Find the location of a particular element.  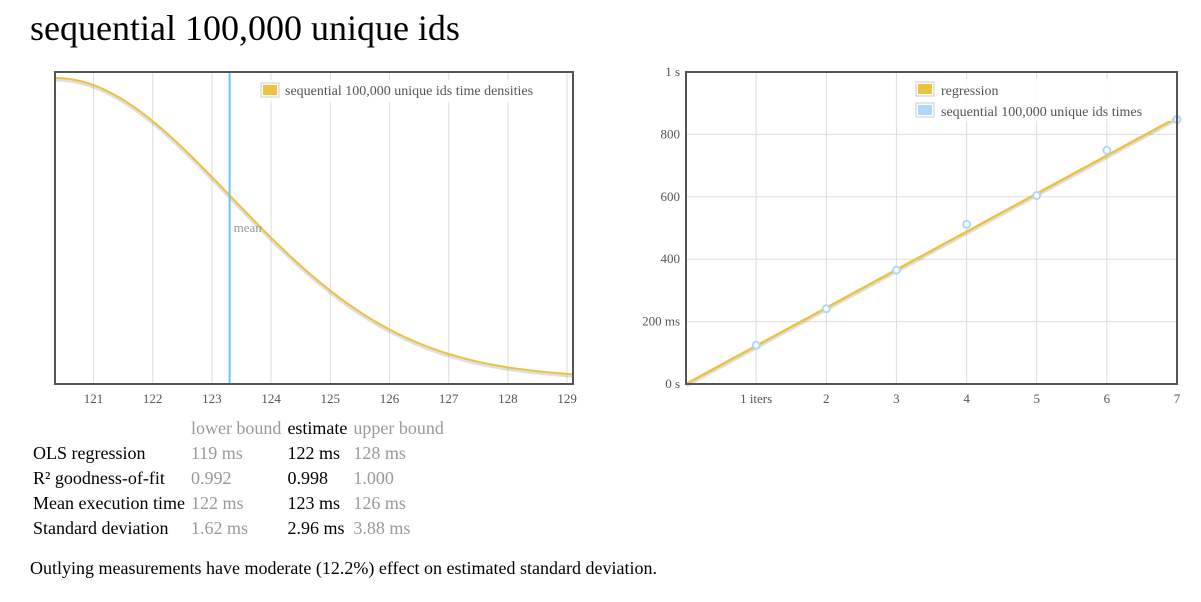

density-x-ticks: 121 122 123 124 125 126 127 128 129 is located at coordinates (330, 398).